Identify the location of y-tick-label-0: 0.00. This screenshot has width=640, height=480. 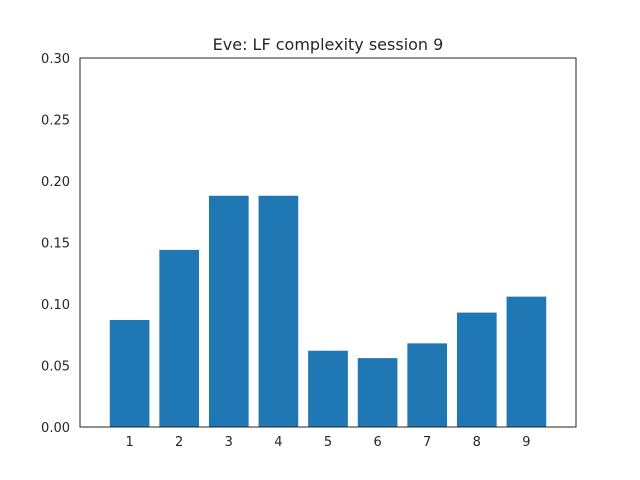
(55, 428).